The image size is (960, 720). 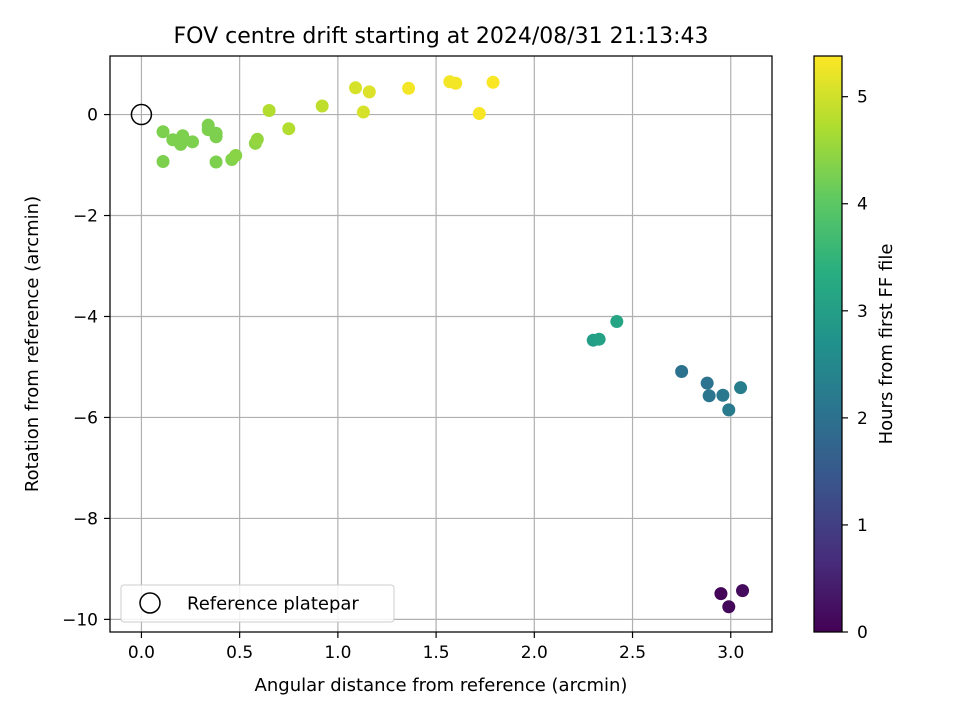 What do you see at coordinates (273, 604) in the screenshot?
I see `legend-entry-reference: Reference platepar` at bounding box center [273, 604].